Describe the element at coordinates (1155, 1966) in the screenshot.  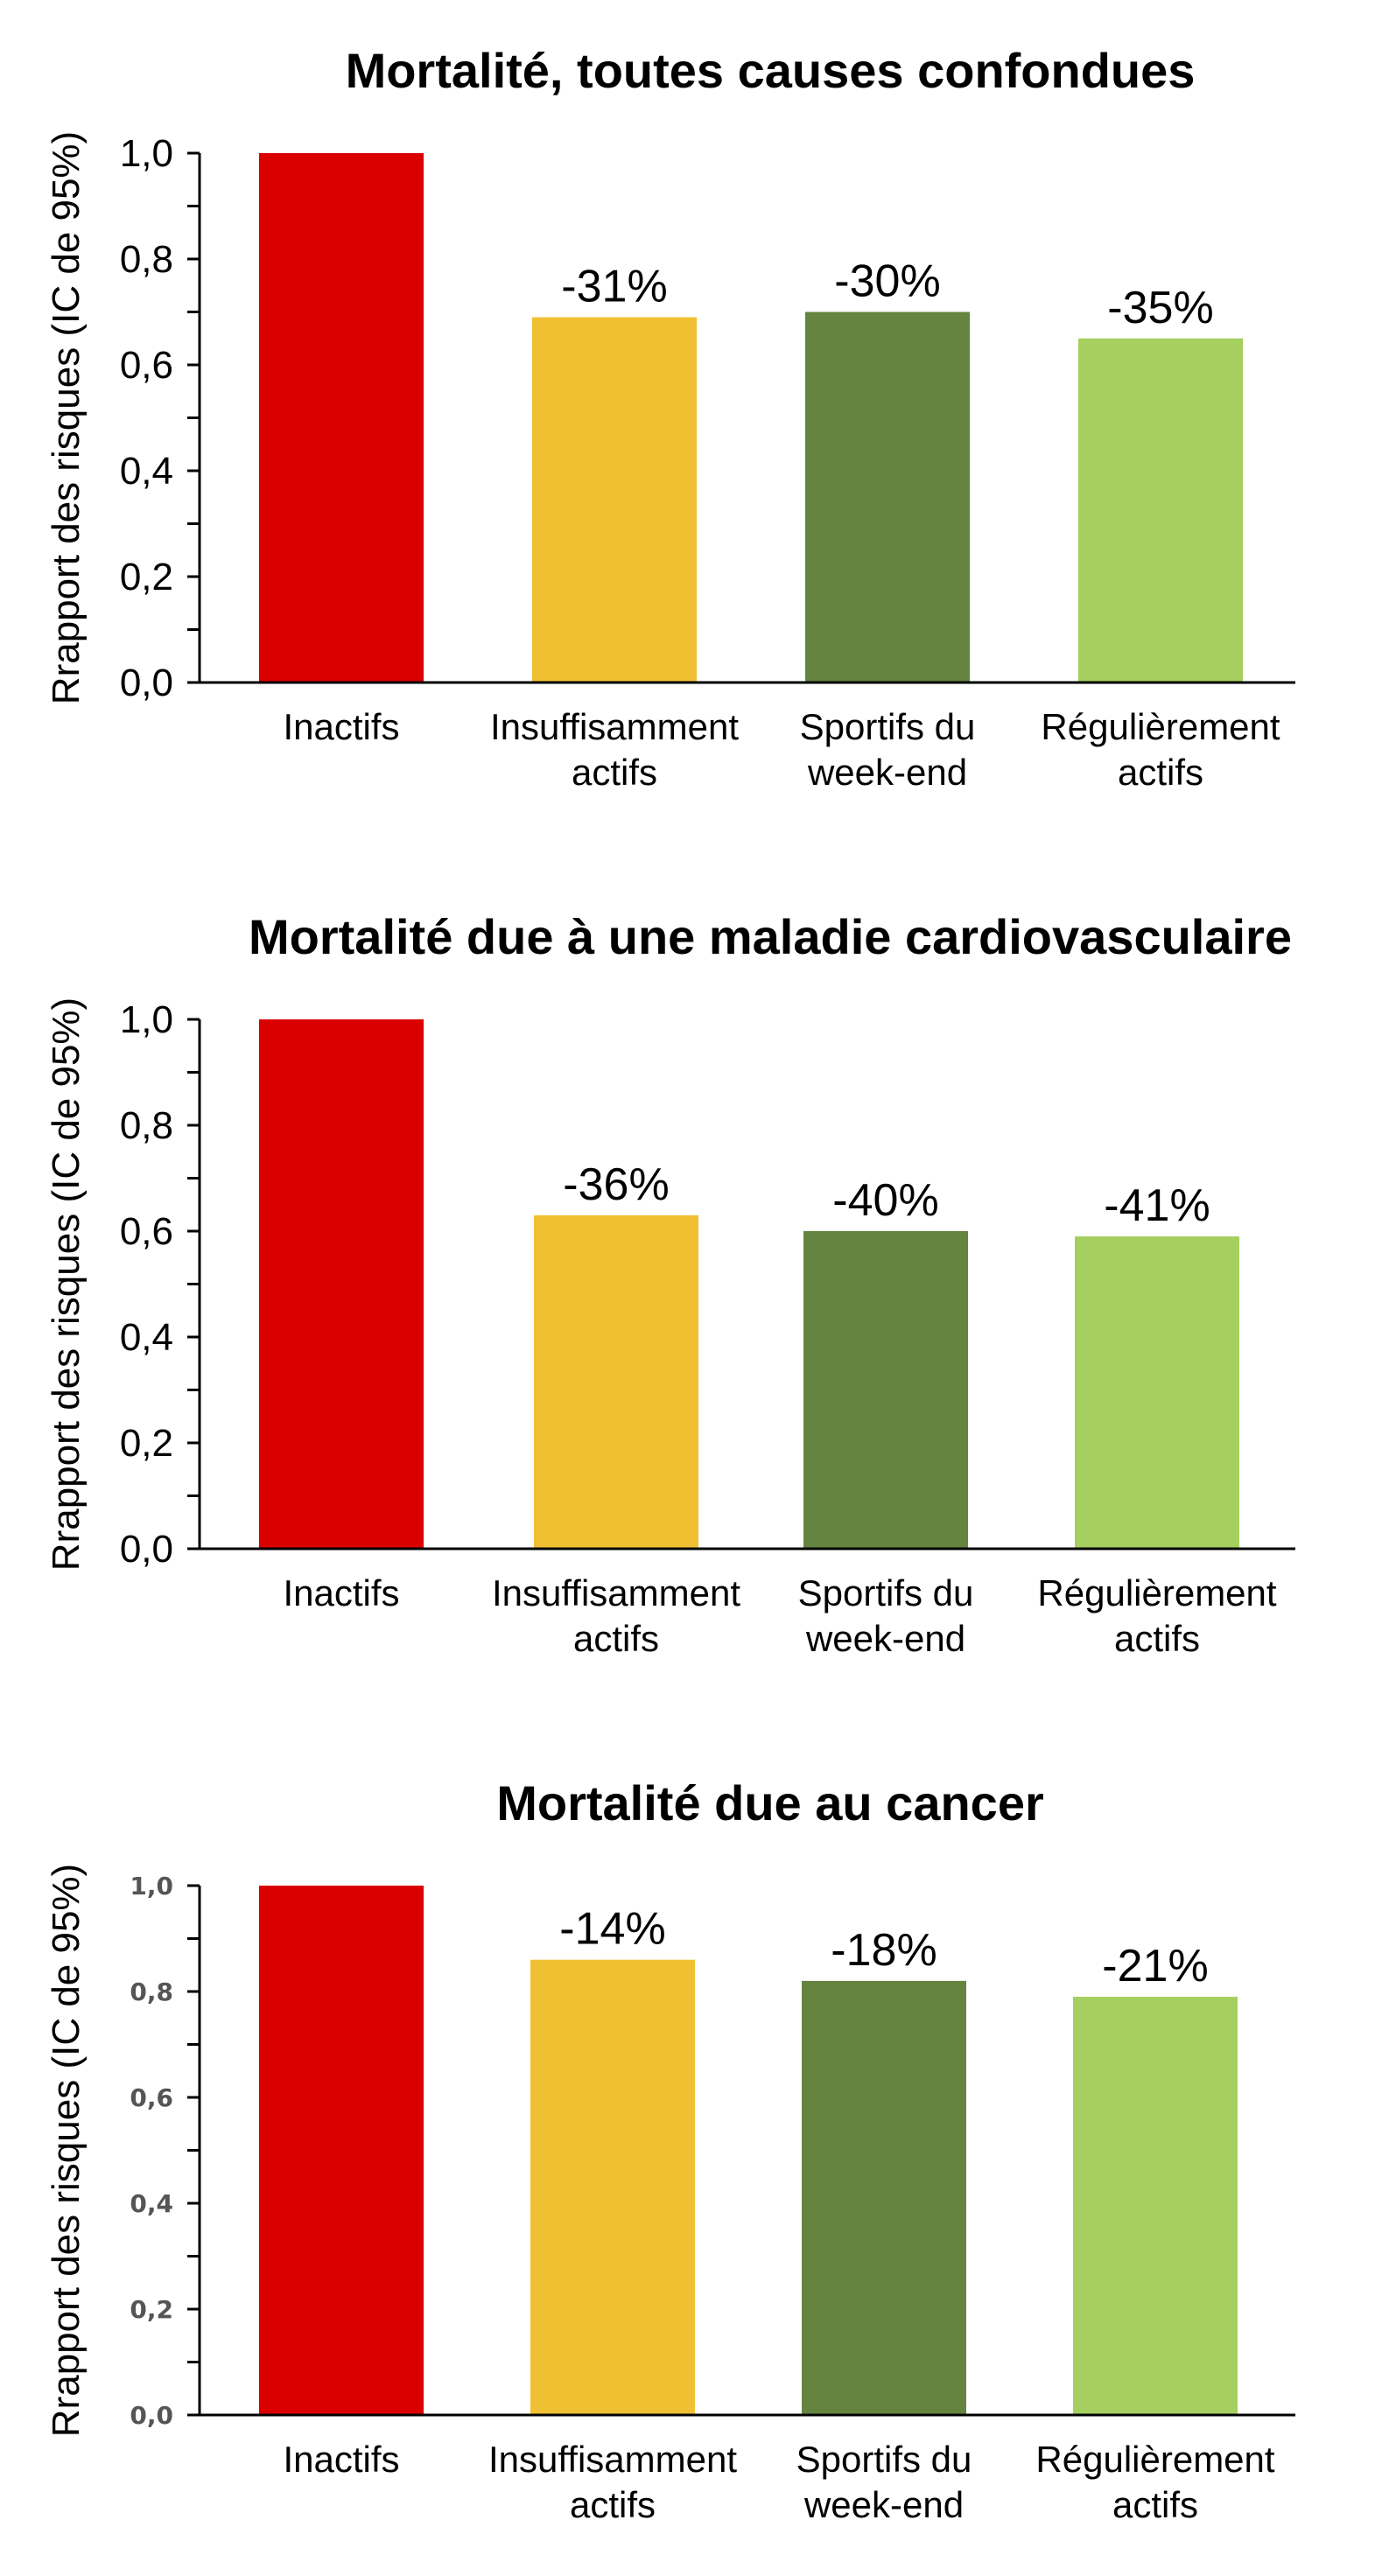
I see `data-label: -21%` at that location.